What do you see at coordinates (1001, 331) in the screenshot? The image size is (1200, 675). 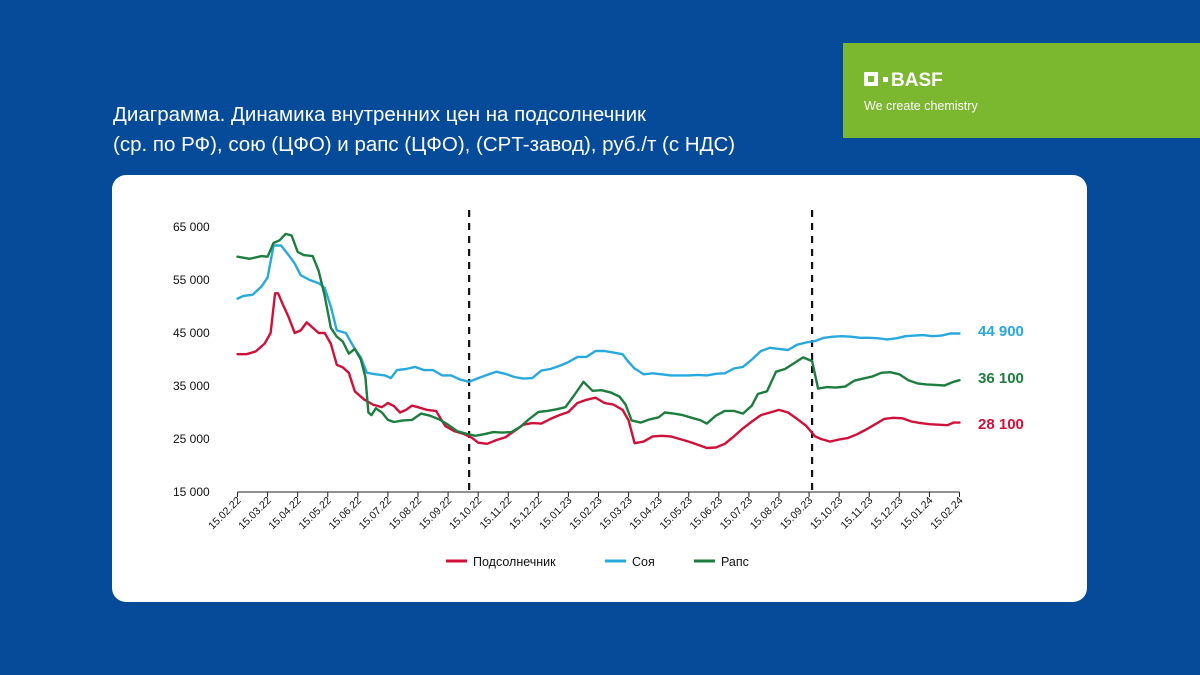 I see `end-value-label: 44 900` at bounding box center [1001, 331].